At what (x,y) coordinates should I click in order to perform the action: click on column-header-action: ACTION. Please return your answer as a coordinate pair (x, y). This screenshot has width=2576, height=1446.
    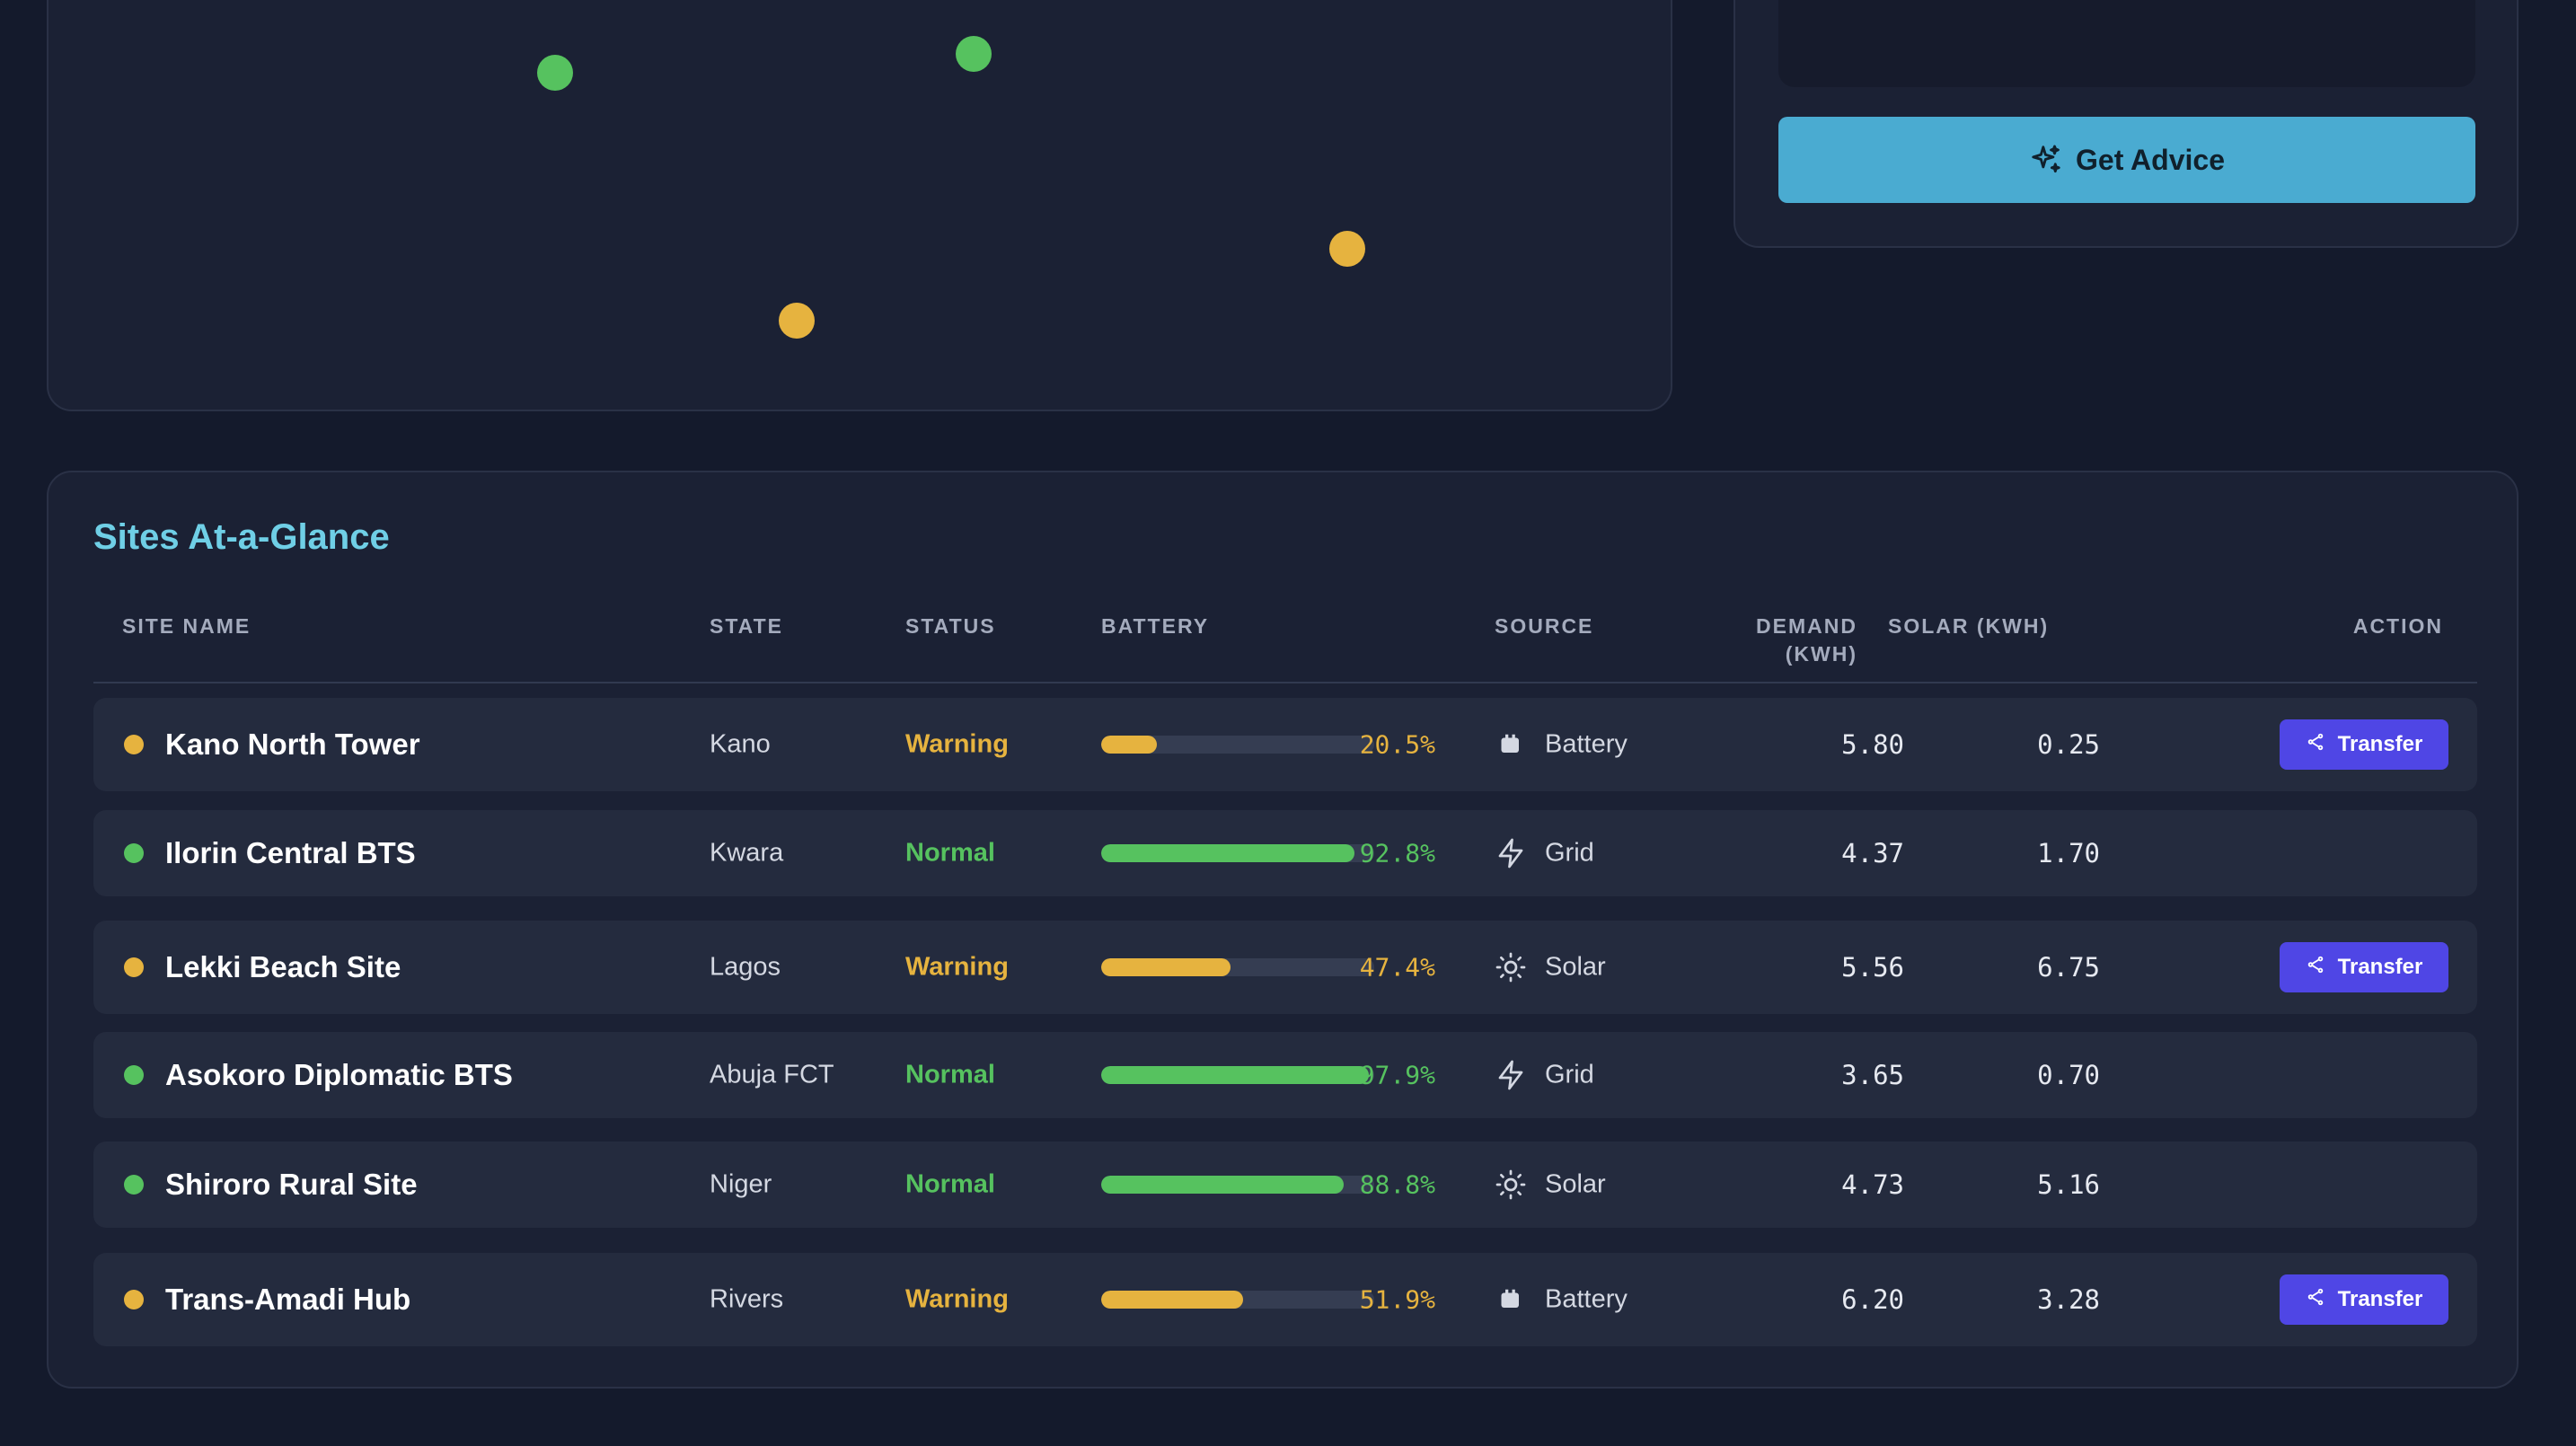
    Looking at the image, I should click on (2397, 626).